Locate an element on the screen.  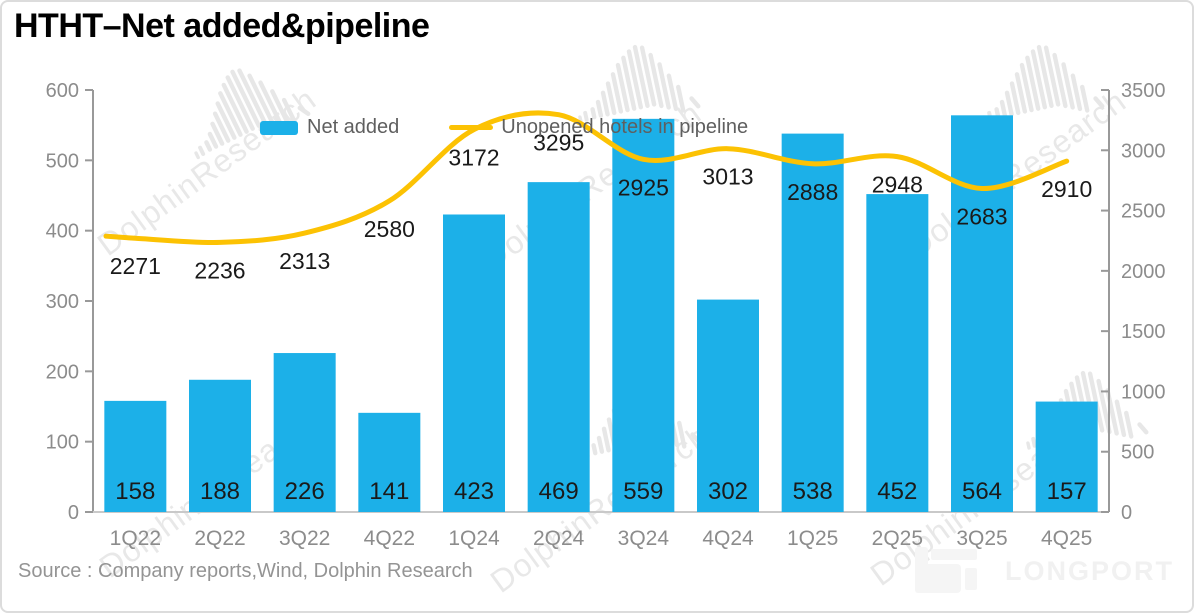
line-value-label: 3172 is located at coordinates (473, 158).